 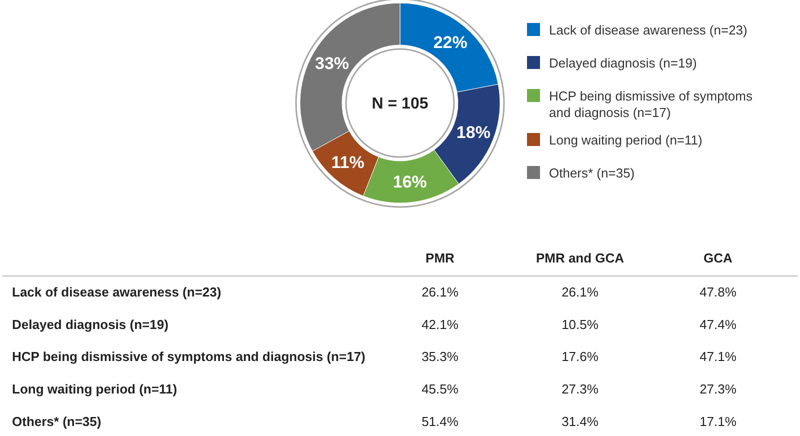 I want to click on legend-label: Long waiting period (n=11), so click(x=625, y=140).